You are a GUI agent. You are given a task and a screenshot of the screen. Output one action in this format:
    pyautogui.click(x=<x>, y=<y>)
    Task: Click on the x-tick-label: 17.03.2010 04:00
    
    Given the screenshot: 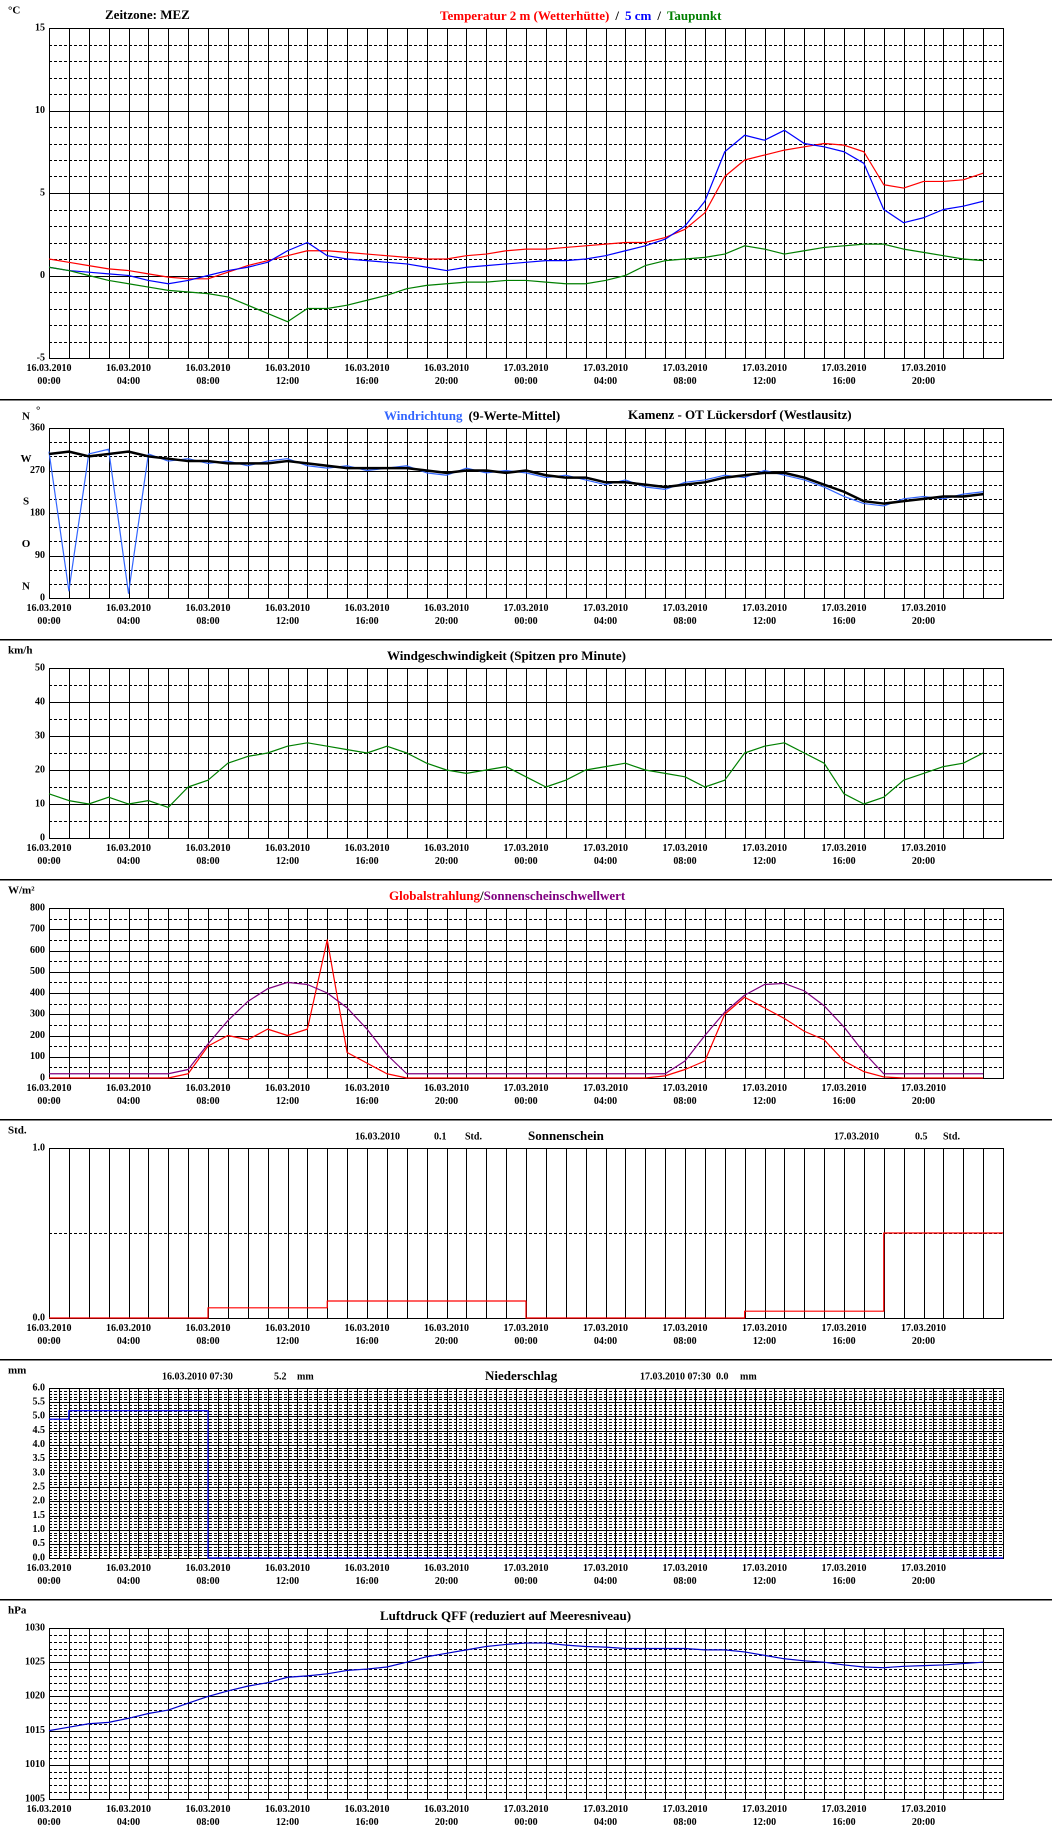 What is the action you would take?
    pyautogui.click(x=605, y=1816)
    